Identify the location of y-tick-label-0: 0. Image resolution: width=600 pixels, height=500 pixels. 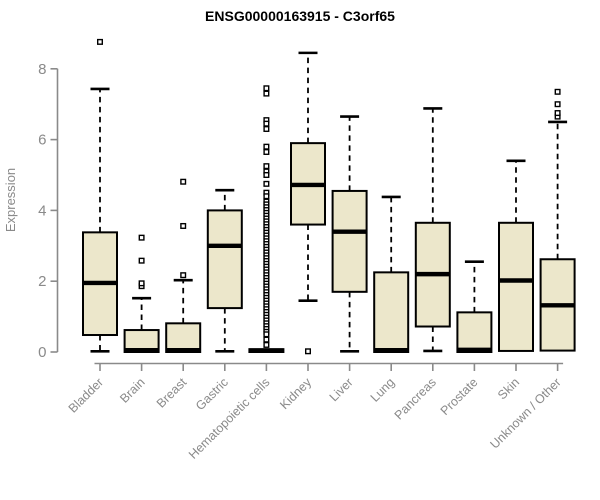
(42, 352).